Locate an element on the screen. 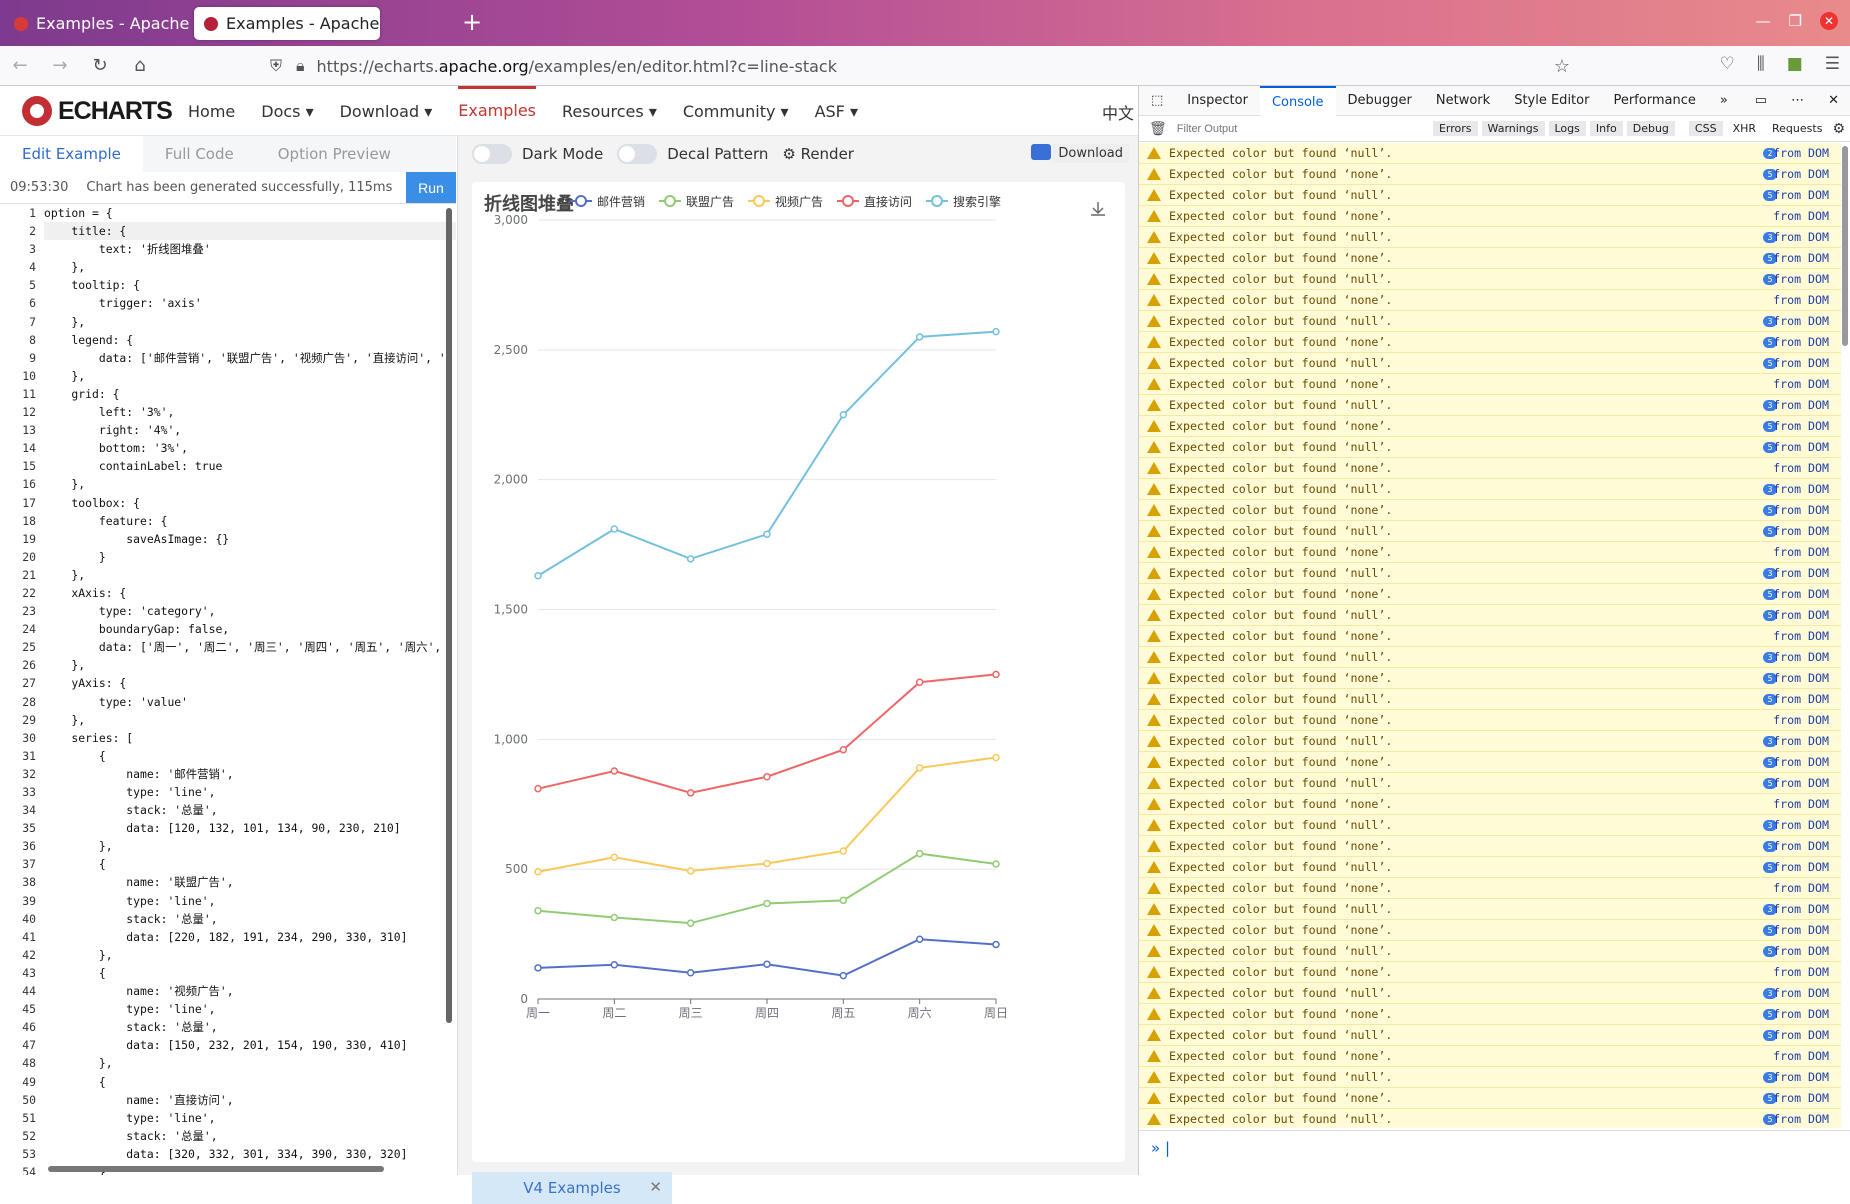 The height and width of the screenshot is (1204, 1850). legend-label: 联盟广告 is located at coordinates (710, 202).